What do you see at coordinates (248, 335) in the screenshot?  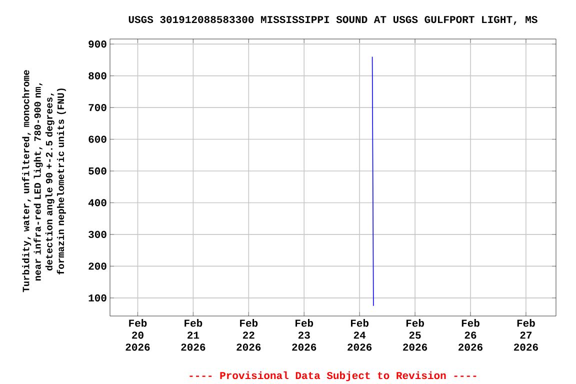 I see `x-tick-label: Feb 22 2026` at bounding box center [248, 335].